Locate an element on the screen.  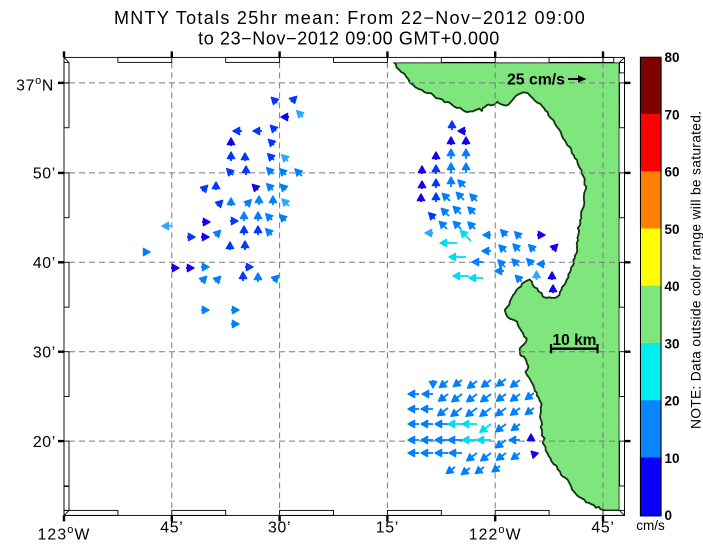
svg-text: 10 is located at coordinates (672, 458).